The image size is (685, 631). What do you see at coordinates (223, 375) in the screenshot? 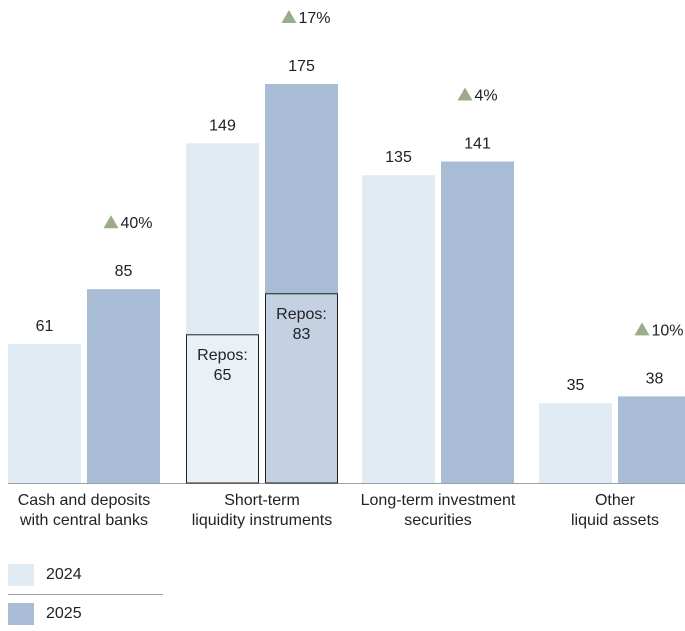
I see `repos-label-0-1: 65` at bounding box center [223, 375].